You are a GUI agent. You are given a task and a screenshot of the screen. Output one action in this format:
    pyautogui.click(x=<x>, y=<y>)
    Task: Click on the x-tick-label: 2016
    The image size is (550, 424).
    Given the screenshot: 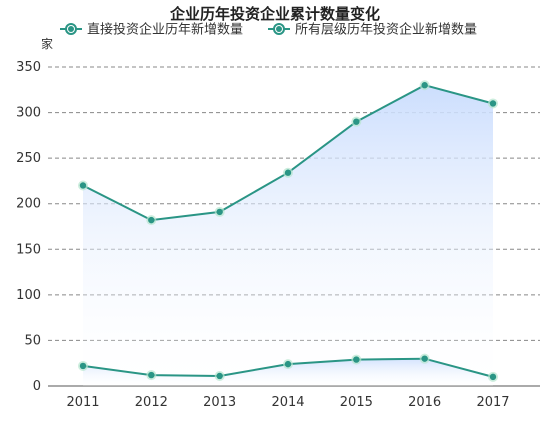 What is the action you would take?
    pyautogui.click(x=424, y=402)
    